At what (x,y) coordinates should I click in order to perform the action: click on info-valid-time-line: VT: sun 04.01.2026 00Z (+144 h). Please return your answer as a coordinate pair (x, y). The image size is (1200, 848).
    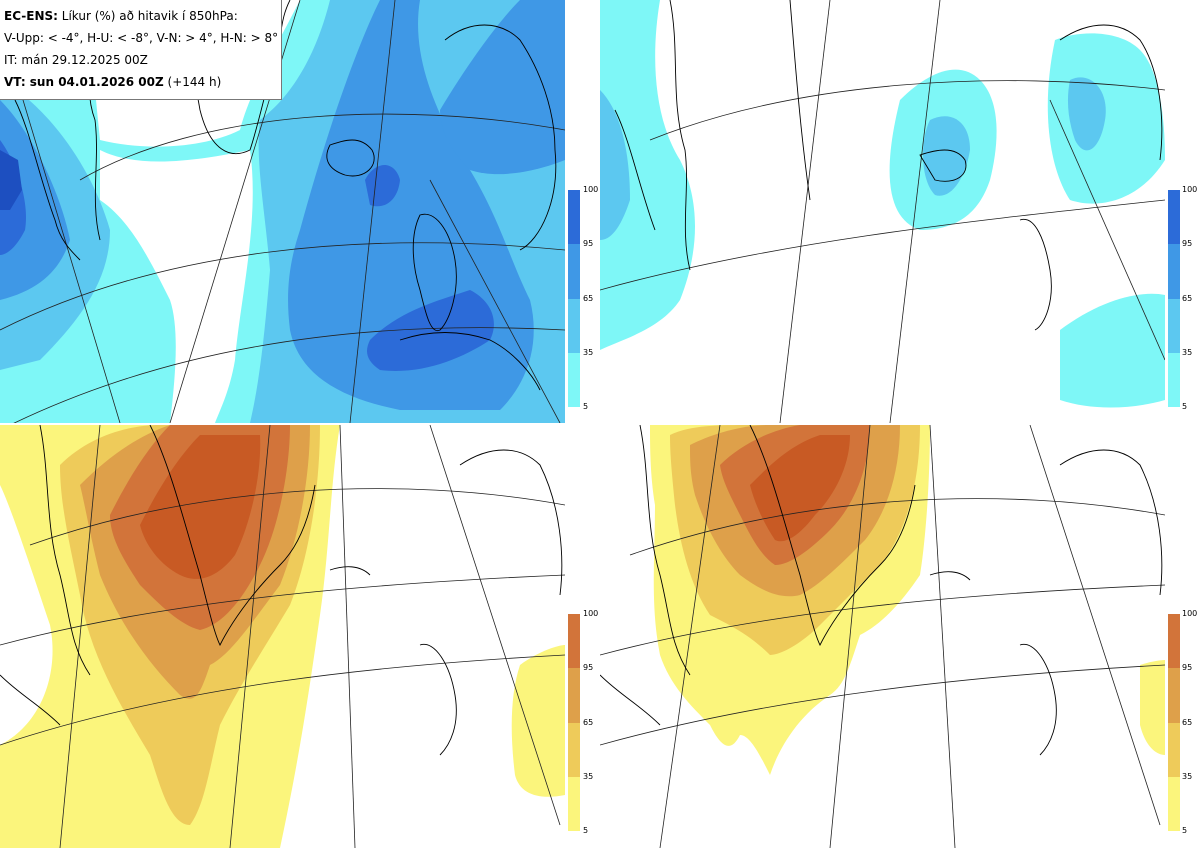
    Looking at the image, I should click on (140, 82).